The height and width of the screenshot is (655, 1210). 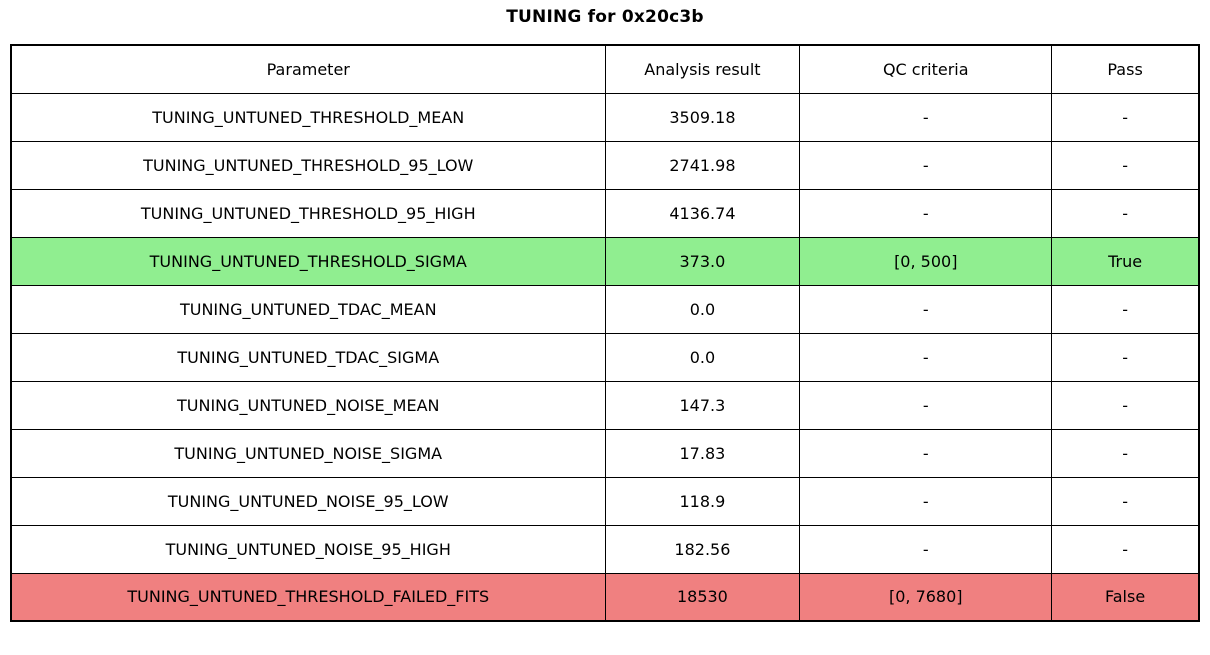 What do you see at coordinates (702, 165) in the screenshot?
I see `analysis-result-cell: 2741.98` at bounding box center [702, 165].